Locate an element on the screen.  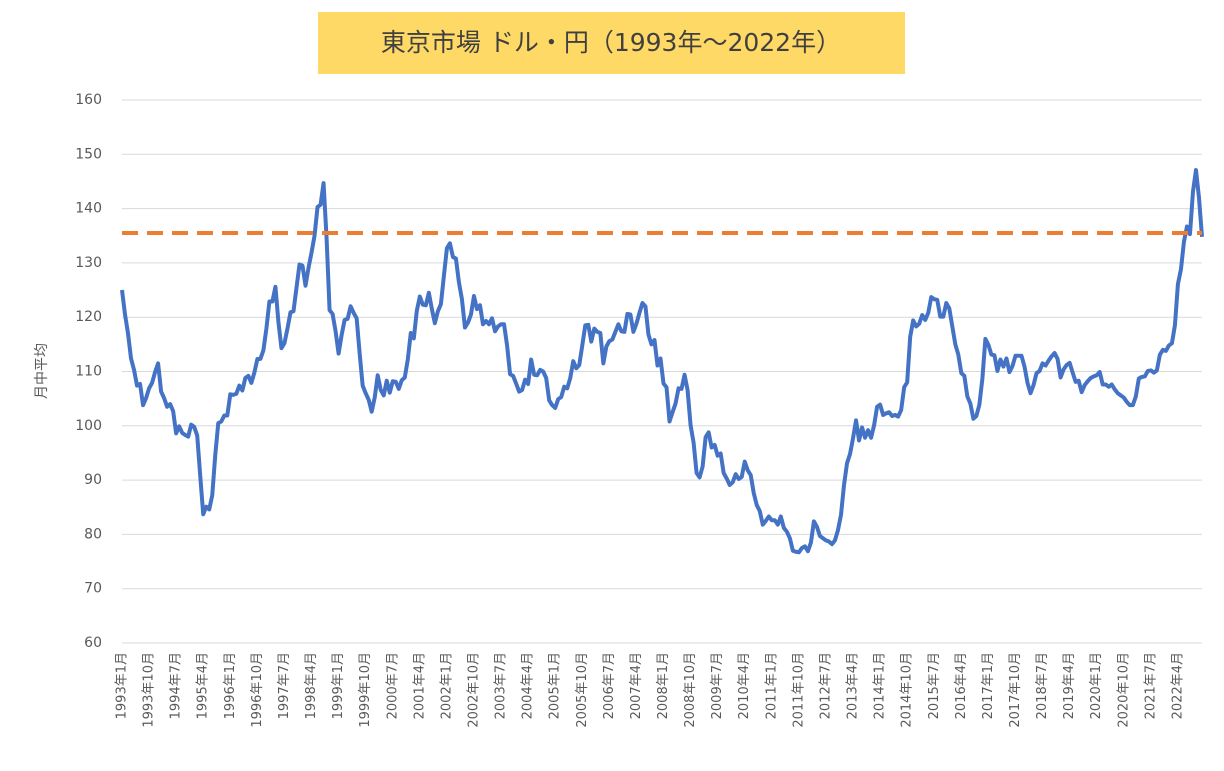
x-tick-label: 2014年1月 is located at coordinates (880, 685).